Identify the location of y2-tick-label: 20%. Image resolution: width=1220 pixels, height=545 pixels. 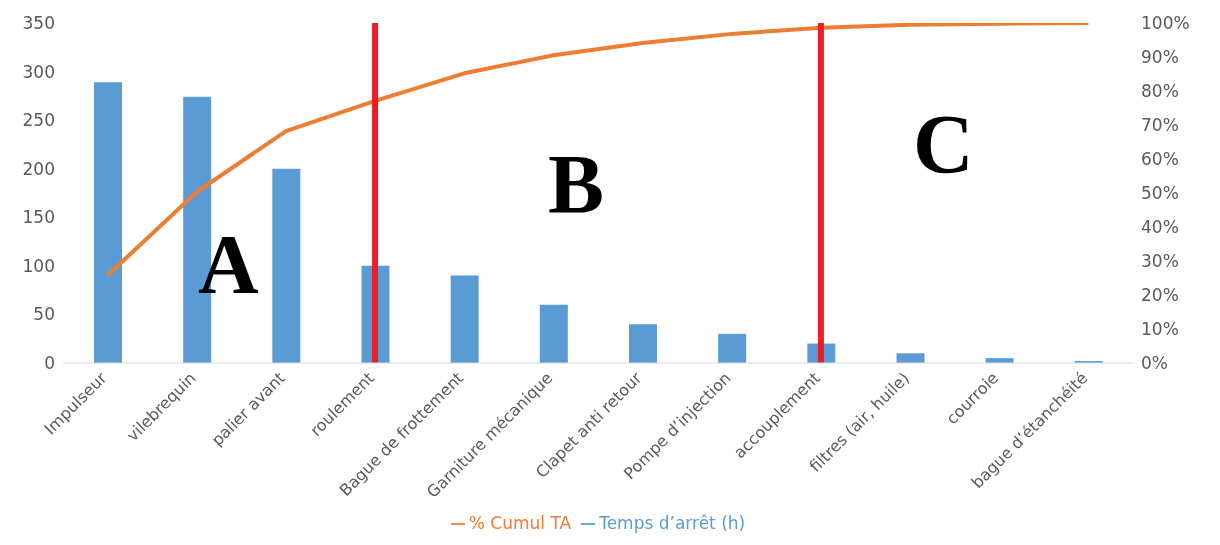
(1160, 295).